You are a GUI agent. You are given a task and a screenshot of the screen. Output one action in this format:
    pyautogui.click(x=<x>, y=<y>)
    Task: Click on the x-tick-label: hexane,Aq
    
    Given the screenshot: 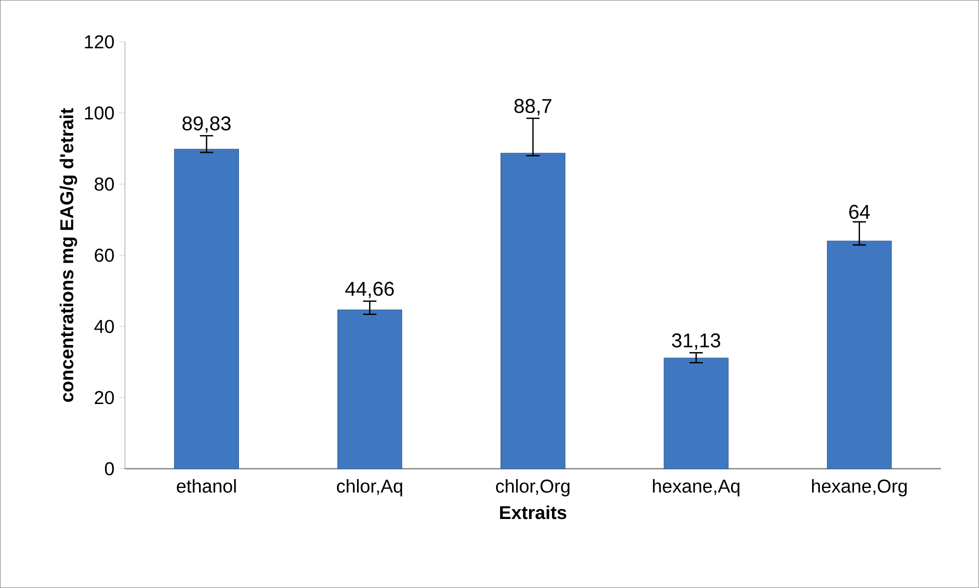 What is the action you would take?
    pyautogui.click(x=696, y=487)
    